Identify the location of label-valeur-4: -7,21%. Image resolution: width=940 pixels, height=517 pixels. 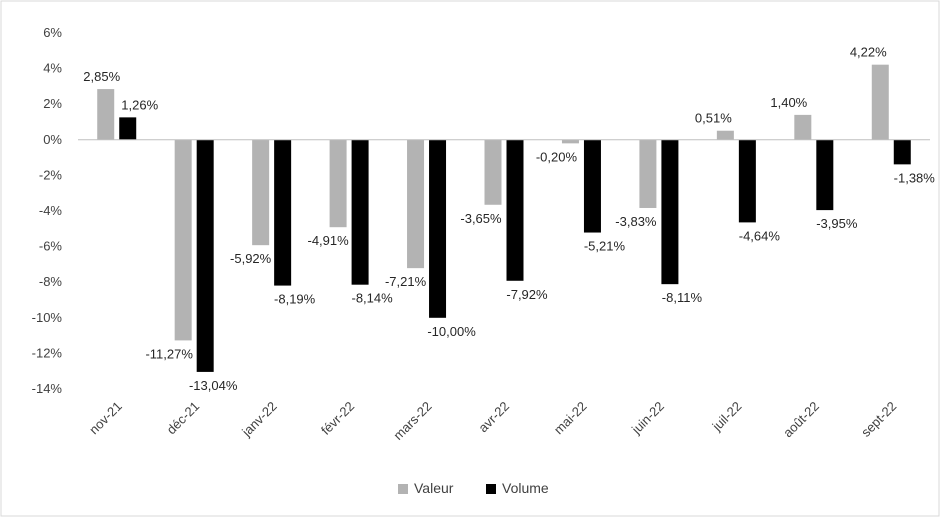
(406, 281).